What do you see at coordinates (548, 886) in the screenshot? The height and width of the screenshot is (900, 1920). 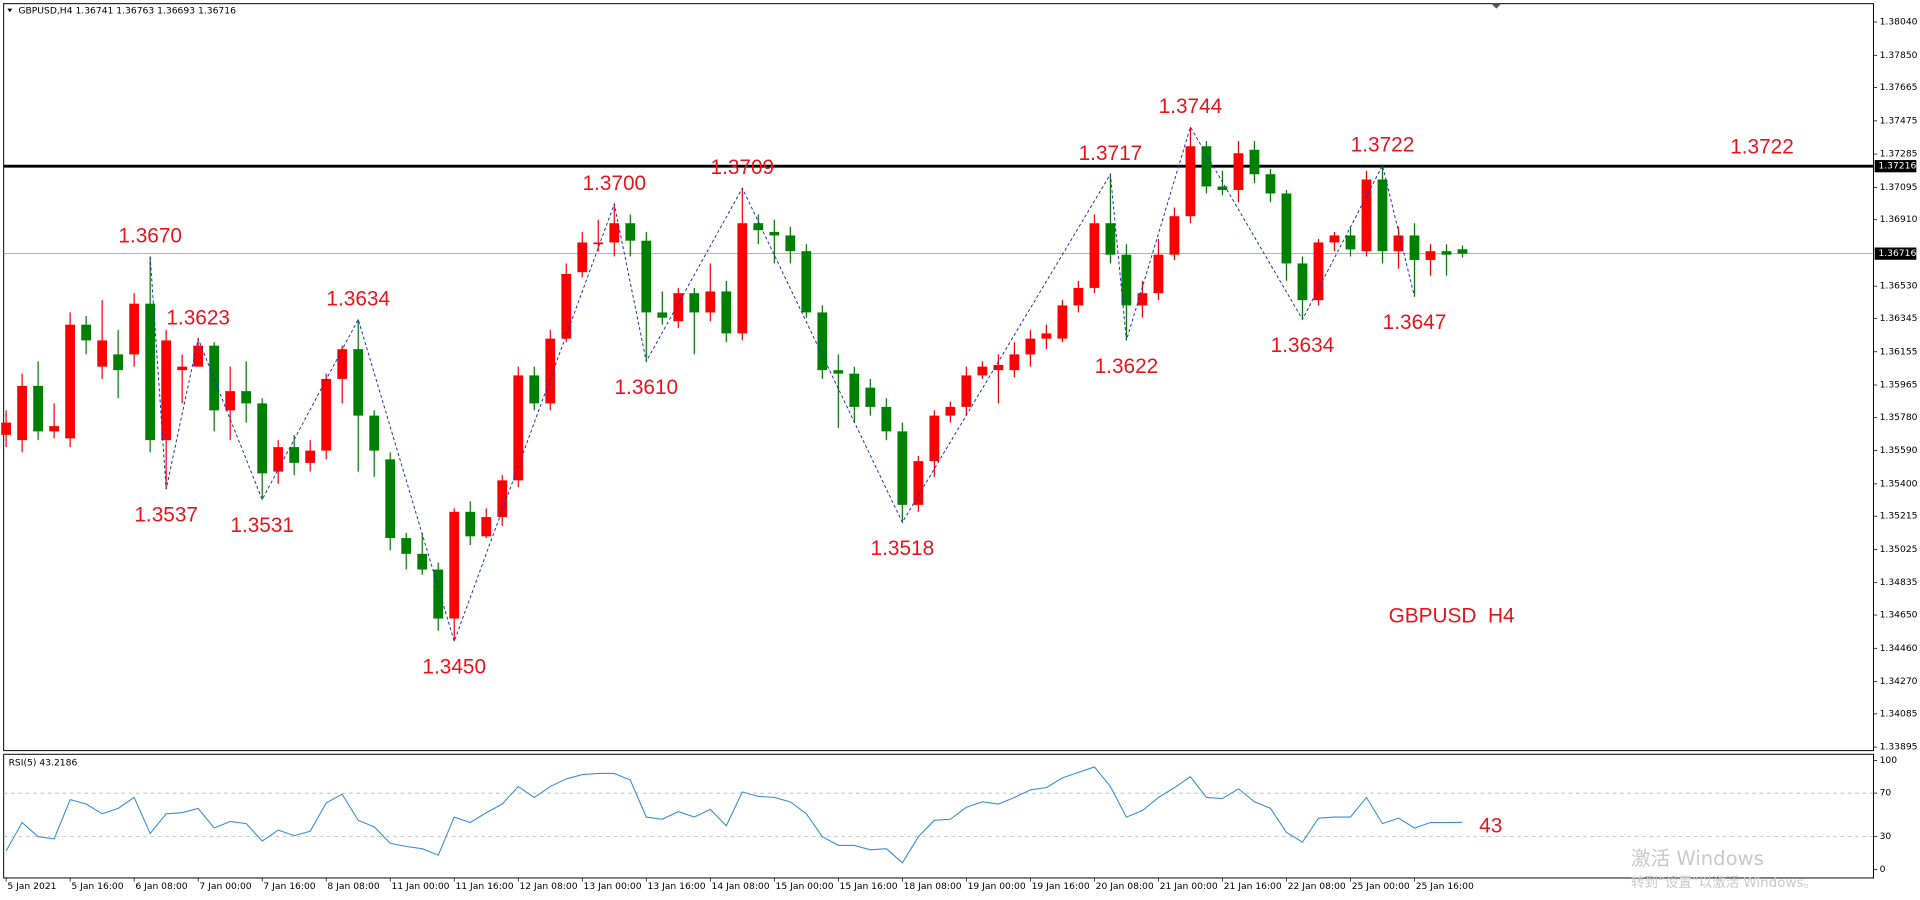 I see `x-tick-label: 12 Jan 08:00` at bounding box center [548, 886].